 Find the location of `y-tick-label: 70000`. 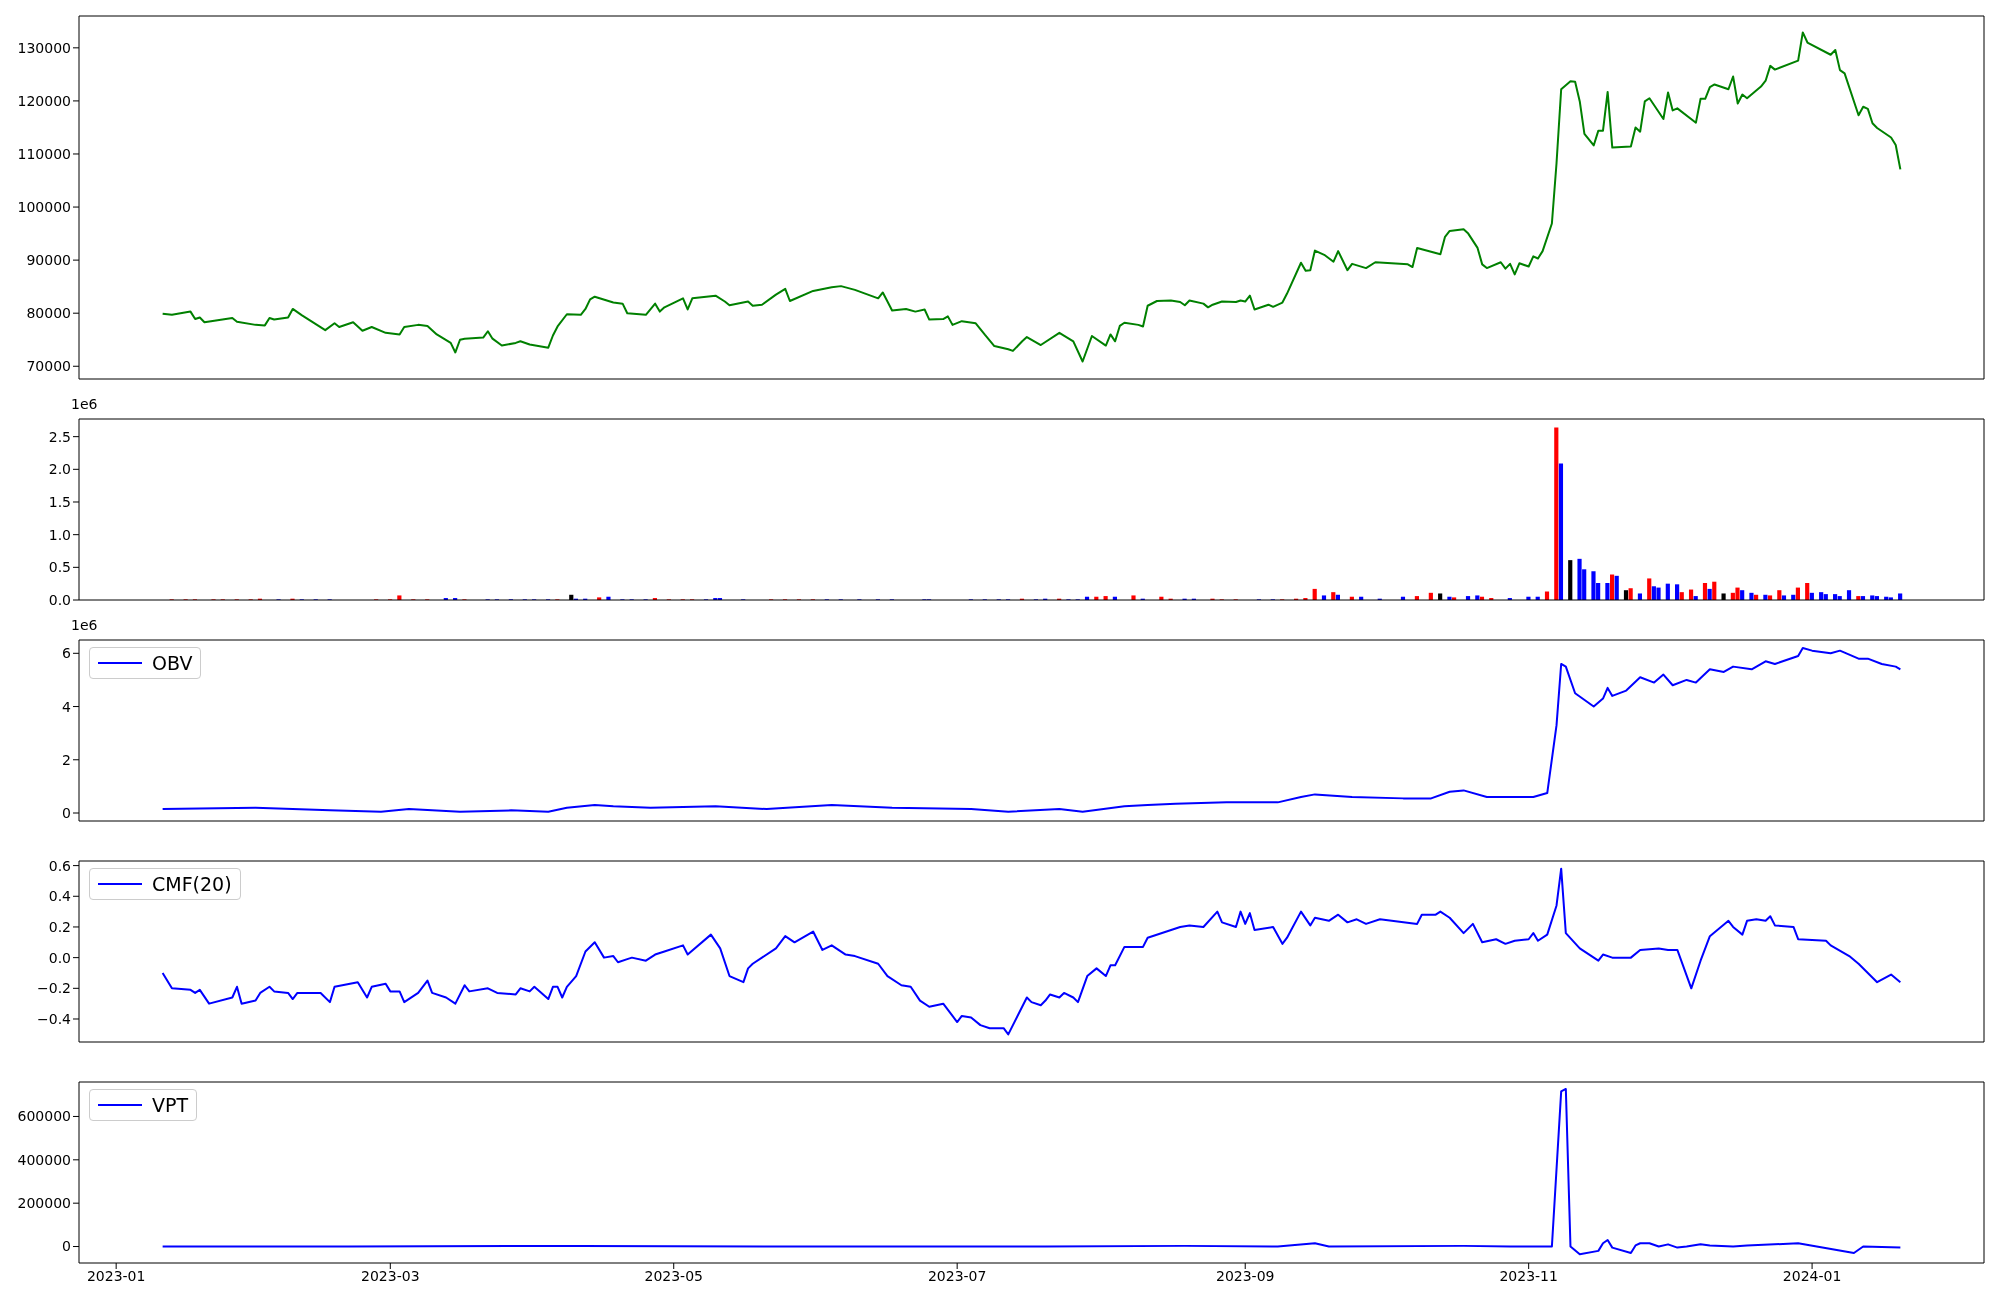

y-tick-label: 70000 is located at coordinates (48, 366).